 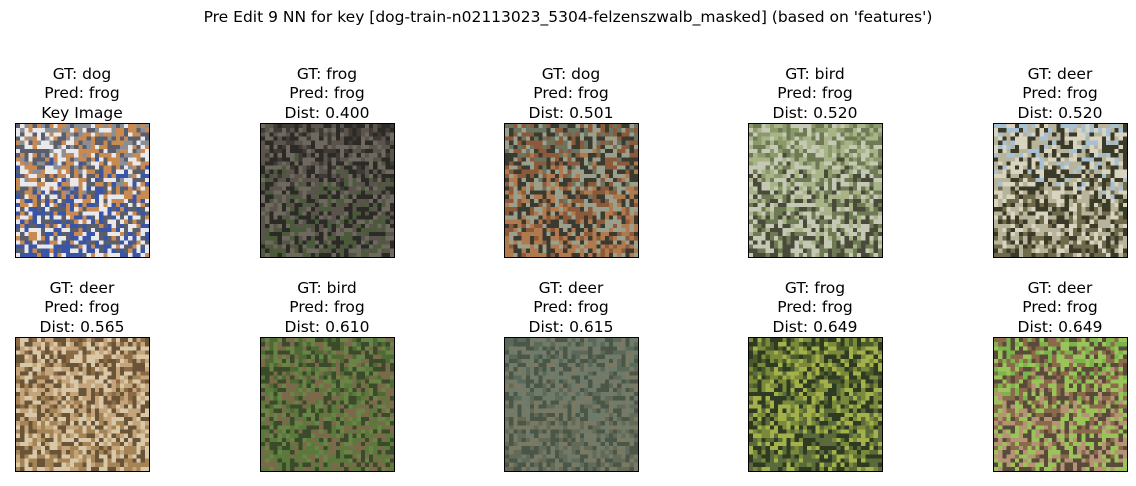 What do you see at coordinates (327, 326) in the screenshot?
I see `caption-extra: Dist: 0.610` at bounding box center [327, 326].